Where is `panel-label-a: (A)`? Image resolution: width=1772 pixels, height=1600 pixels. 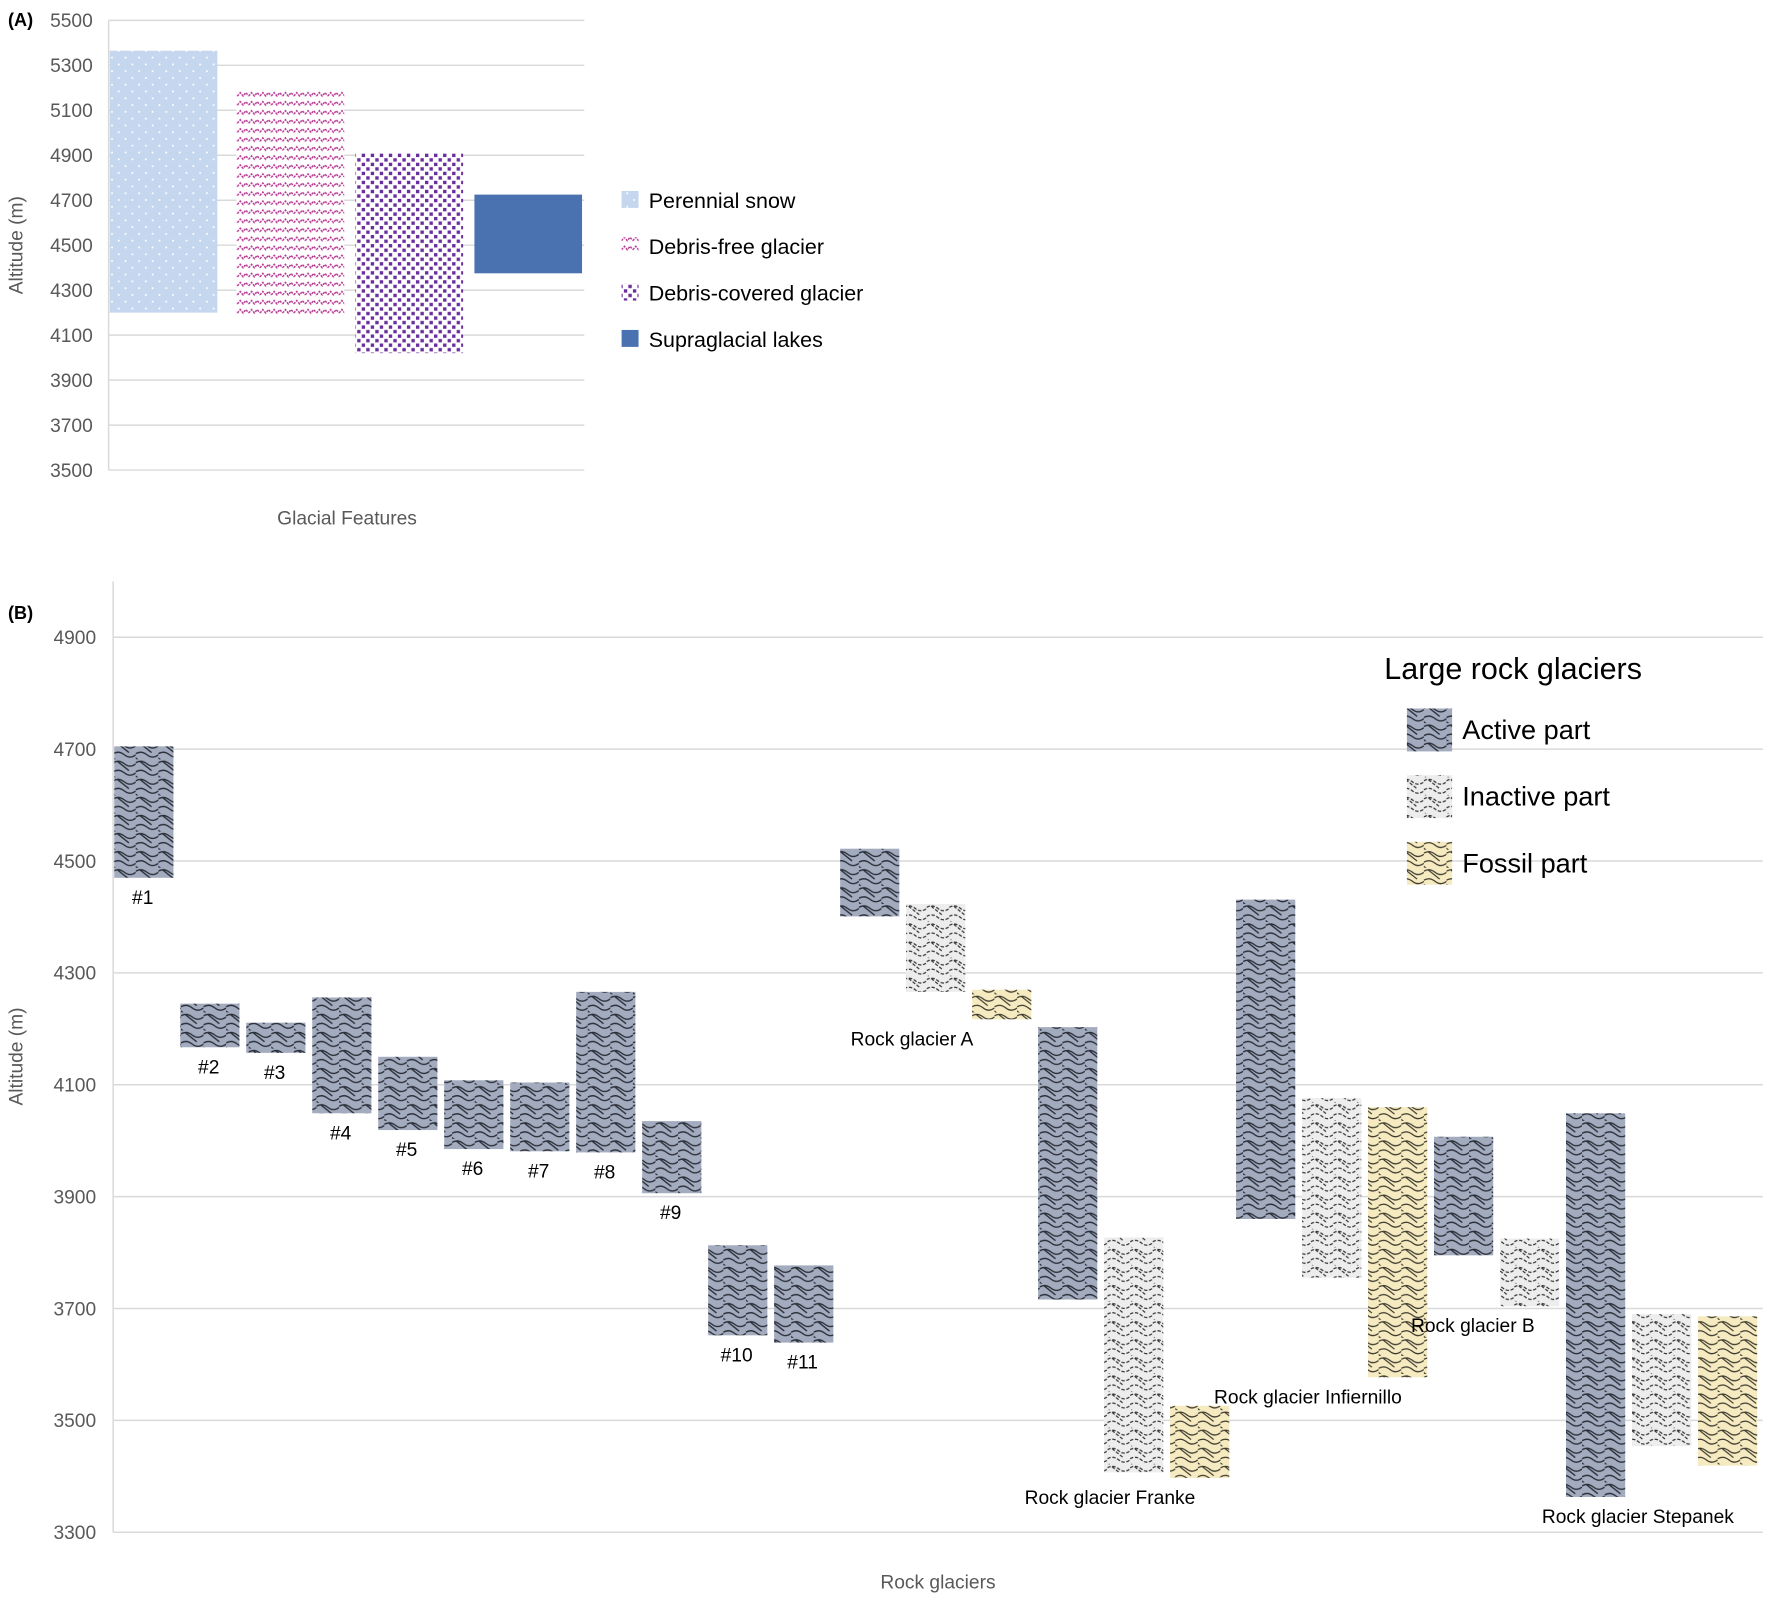 panel-label-a: (A) is located at coordinates (20, 20).